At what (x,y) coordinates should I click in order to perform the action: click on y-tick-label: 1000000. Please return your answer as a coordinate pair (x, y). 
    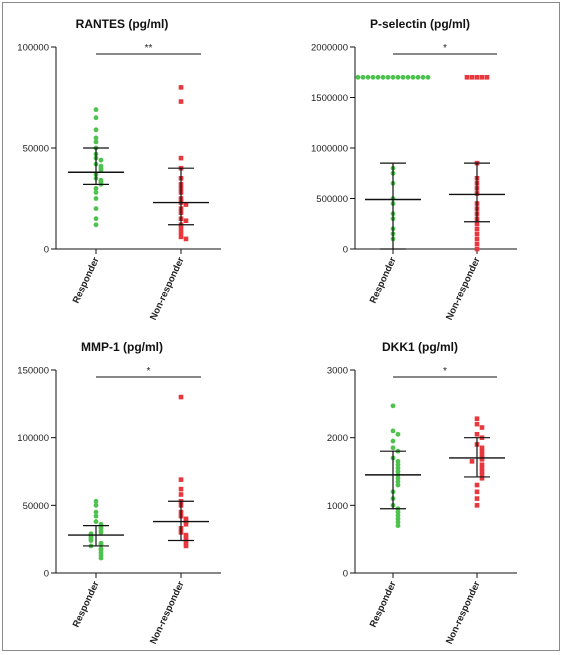
    Looking at the image, I should click on (329, 149).